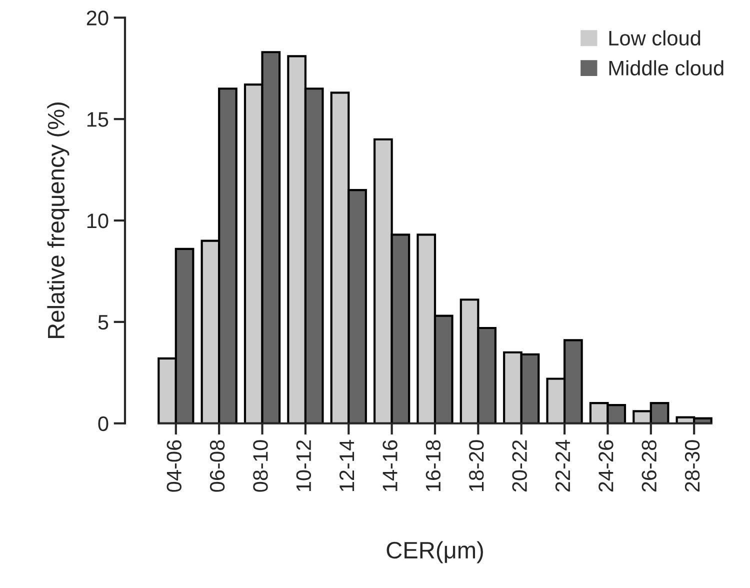 This screenshot has height=588, width=750. I want to click on y-tick-label: 5, so click(103, 322).